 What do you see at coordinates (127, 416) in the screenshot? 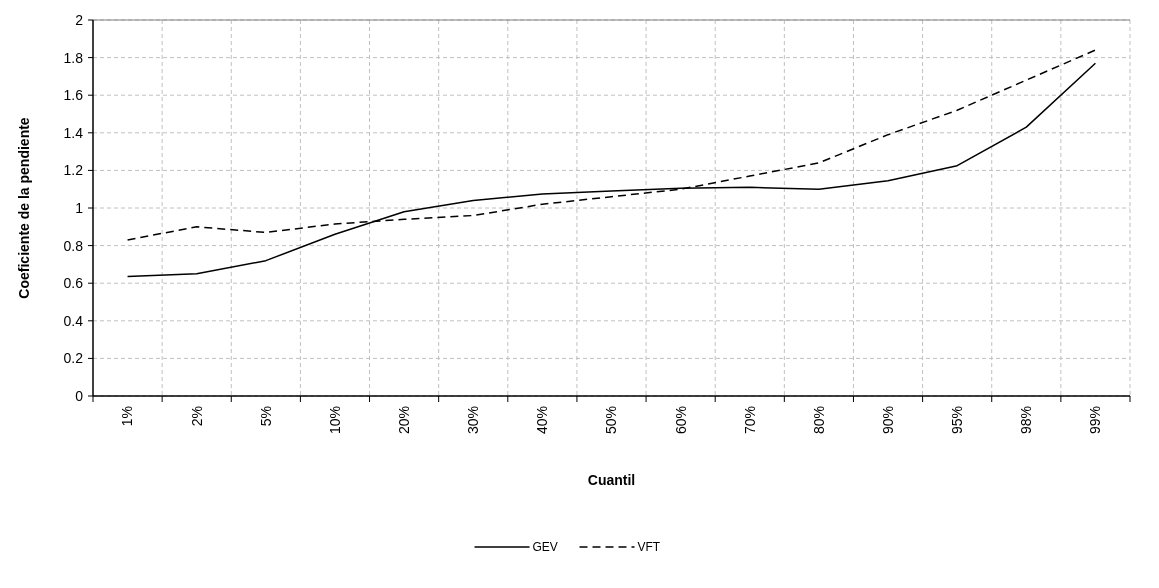
I see `x-tick-label: 1%` at bounding box center [127, 416].